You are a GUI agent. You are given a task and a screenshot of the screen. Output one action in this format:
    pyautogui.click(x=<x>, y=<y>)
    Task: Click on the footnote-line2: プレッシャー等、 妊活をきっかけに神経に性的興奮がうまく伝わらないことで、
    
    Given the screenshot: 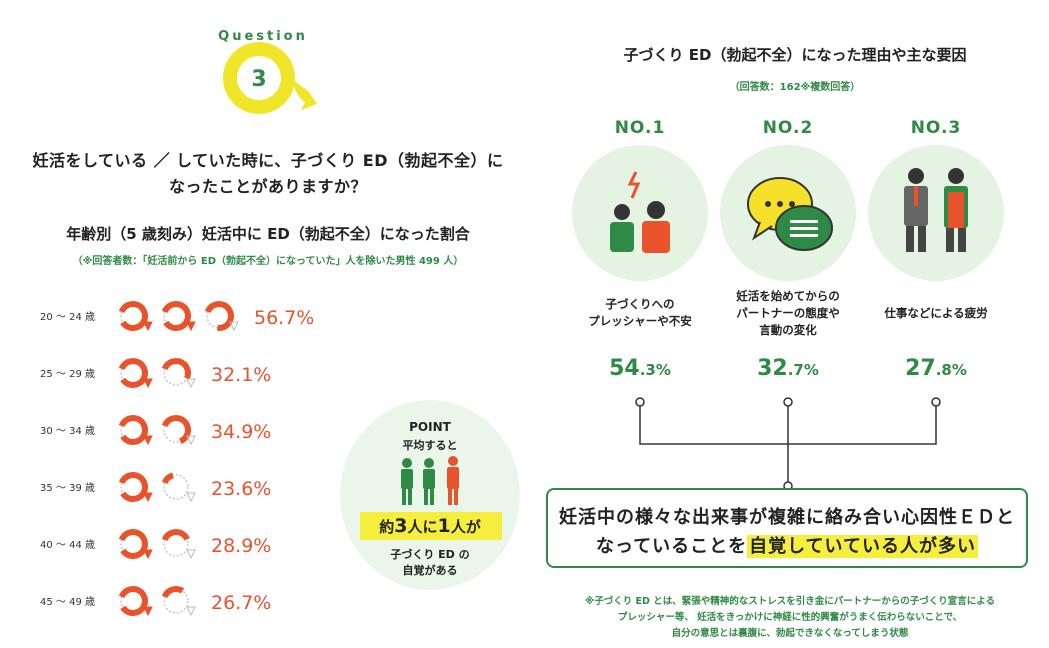 What is the action you would take?
    pyautogui.click(x=790, y=617)
    